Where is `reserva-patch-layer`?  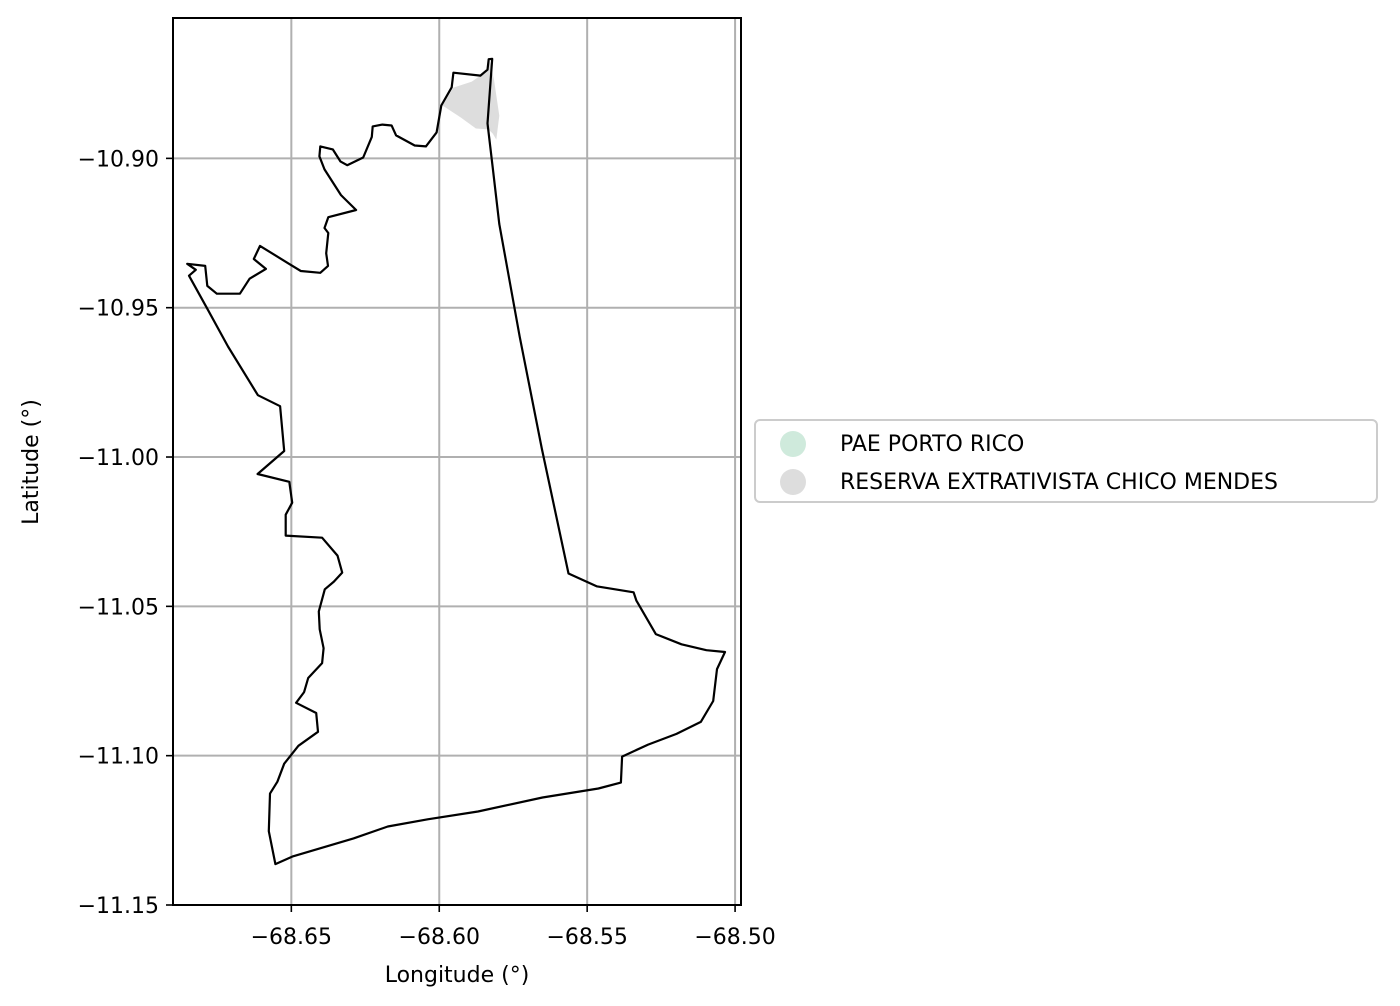 reserva-patch-layer is located at coordinates (471, 100).